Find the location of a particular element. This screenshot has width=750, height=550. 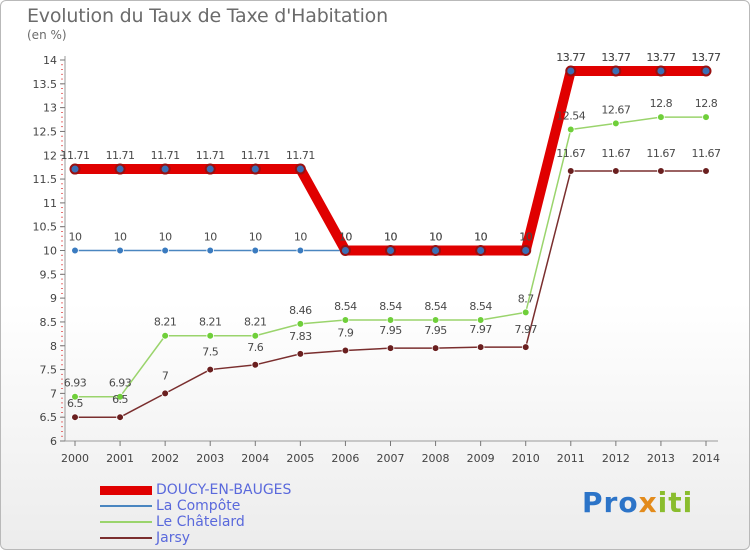

x-tick-label: 2011 is located at coordinates (571, 458).